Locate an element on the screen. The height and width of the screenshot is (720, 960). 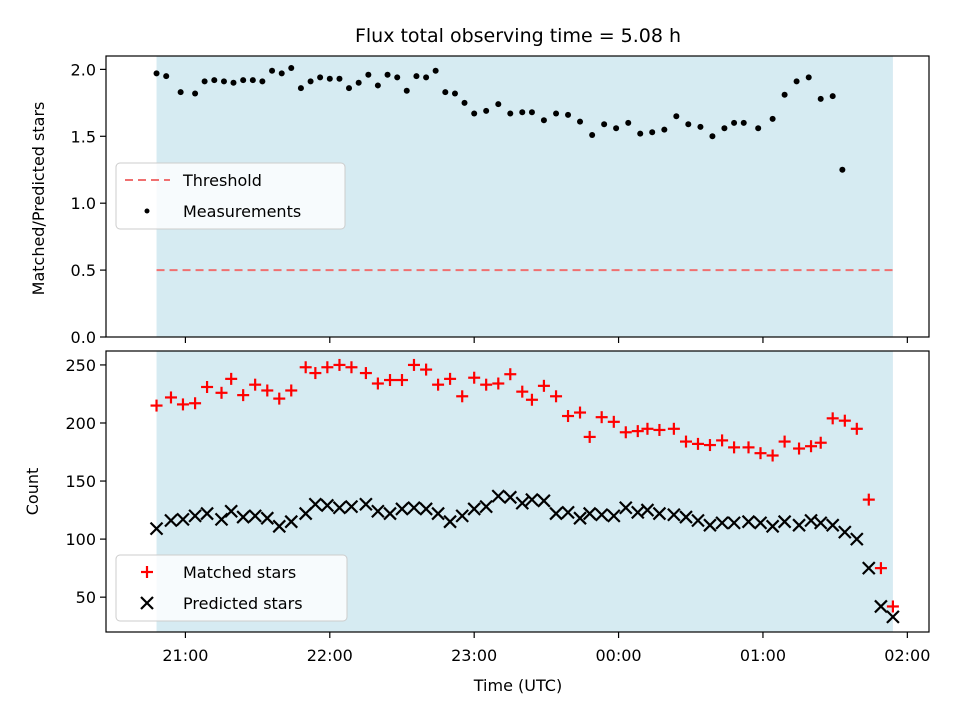
bottom-ytick-label: 200 is located at coordinates (80, 423).